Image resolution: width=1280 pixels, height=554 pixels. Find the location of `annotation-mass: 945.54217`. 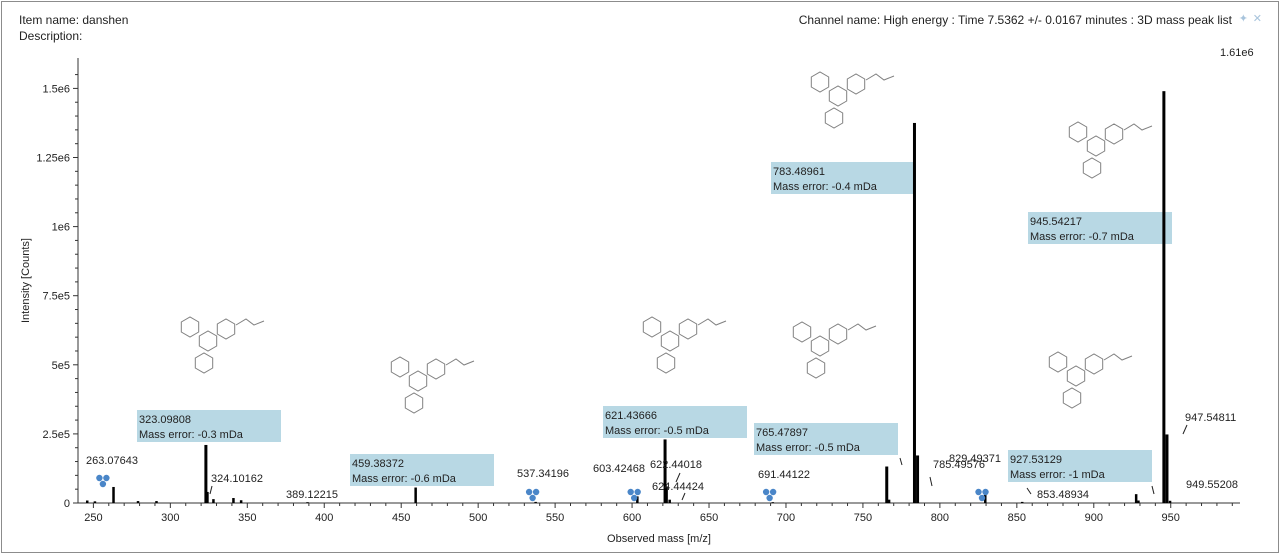

annotation-mass: 945.54217 is located at coordinates (1056, 222).